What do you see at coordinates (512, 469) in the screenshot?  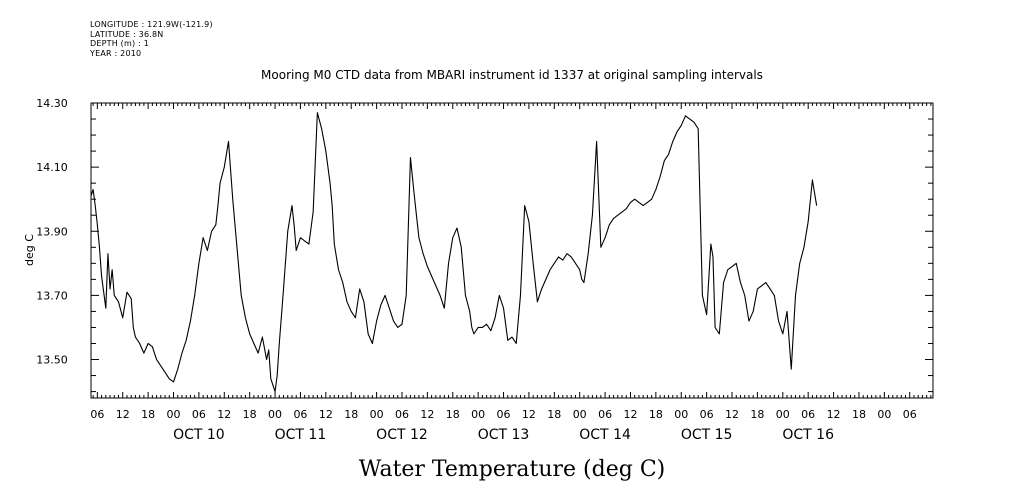 I see `x-axis-label: Water Temperature (deg C)` at bounding box center [512, 469].